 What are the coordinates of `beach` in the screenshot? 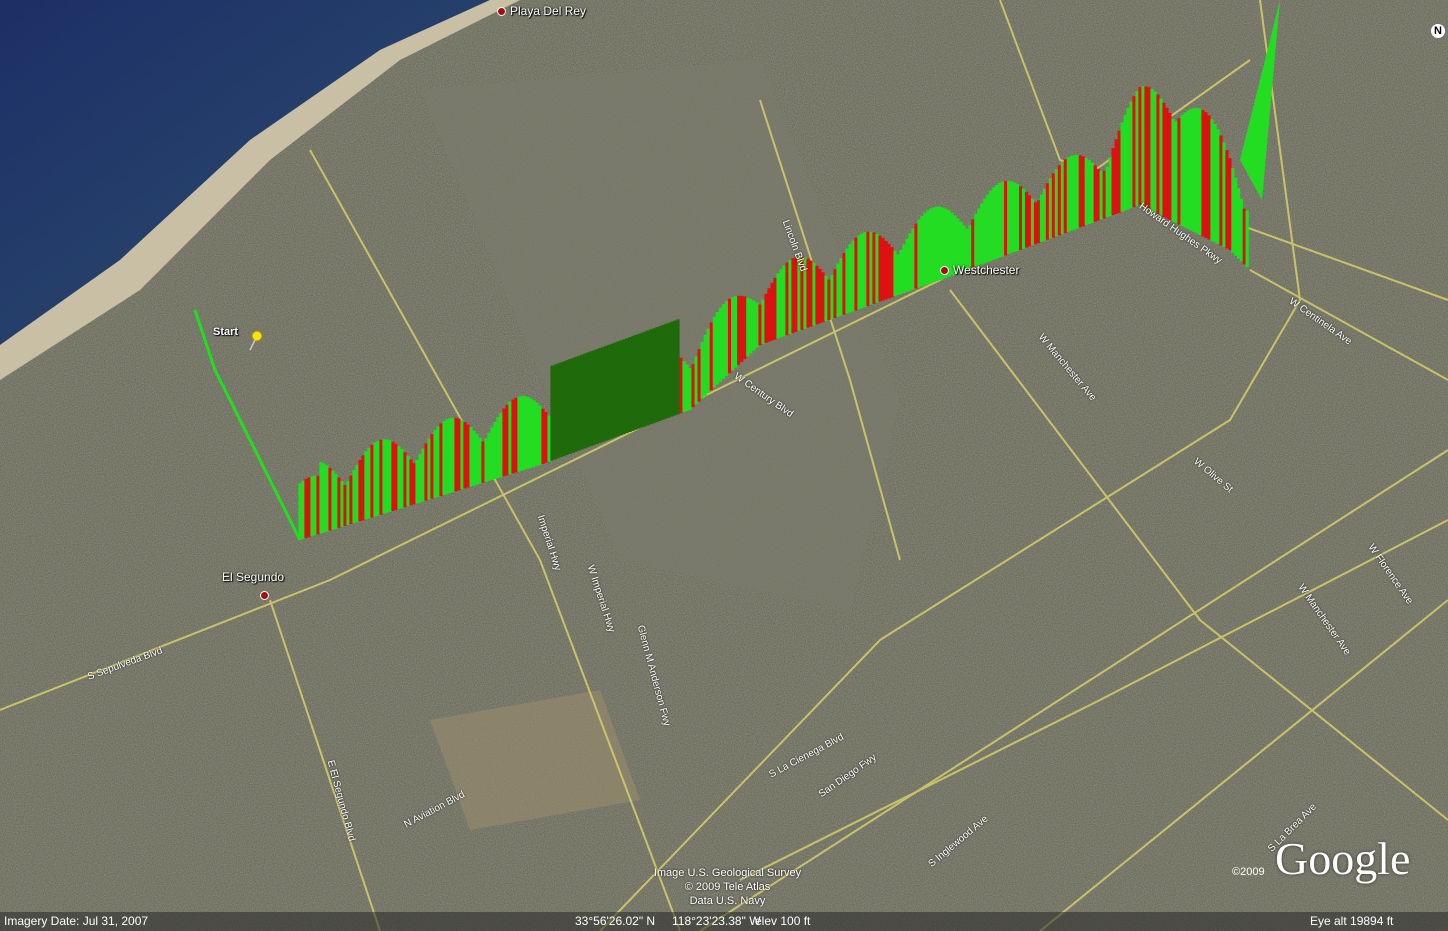 It's located at (260, 190).